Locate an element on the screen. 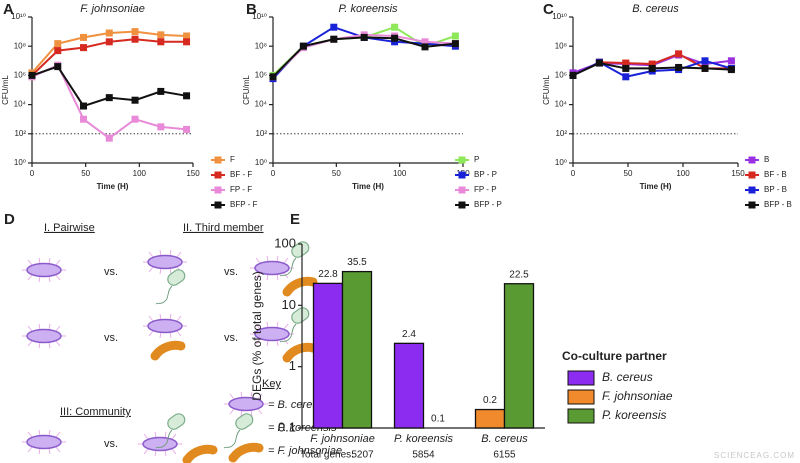 Image resolution: width=800 pixels, height=463 pixels. legend-label: F is located at coordinates (232, 159).